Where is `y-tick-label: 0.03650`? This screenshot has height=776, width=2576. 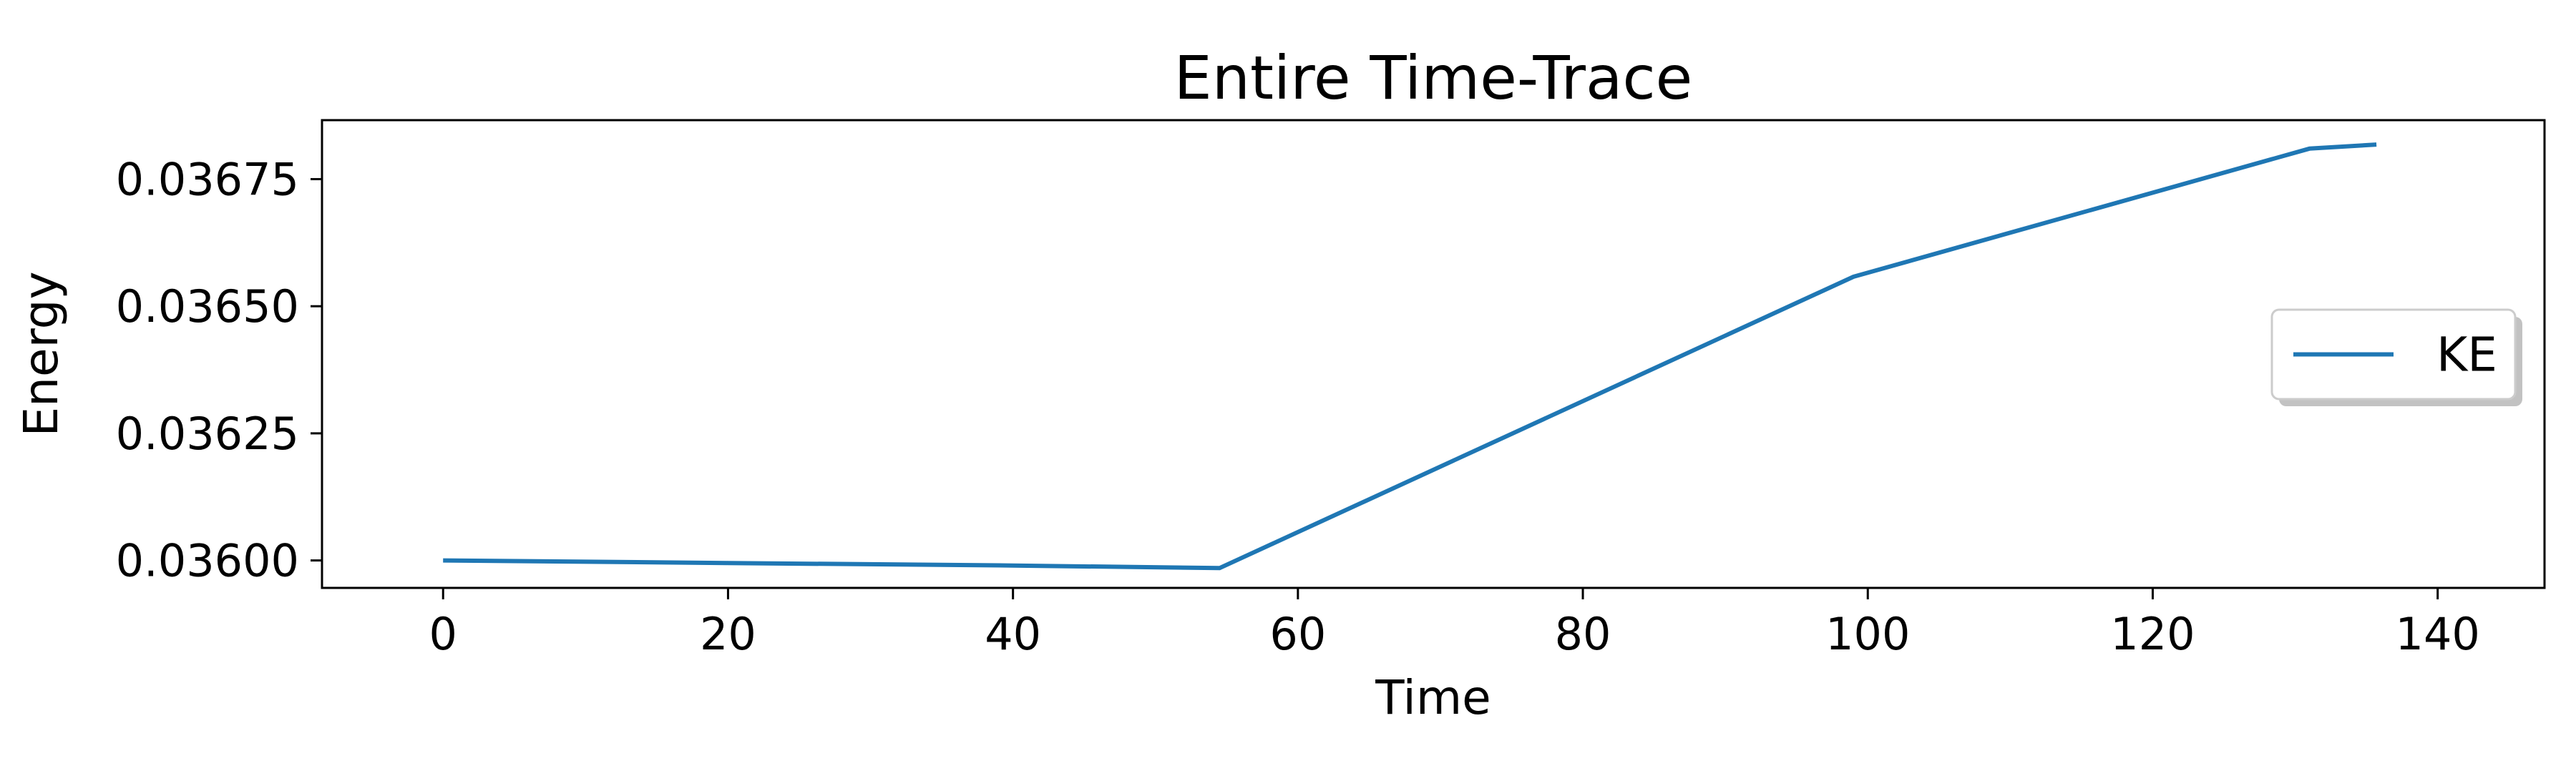 y-tick-label: 0.03650 is located at coordinates (208, 306).